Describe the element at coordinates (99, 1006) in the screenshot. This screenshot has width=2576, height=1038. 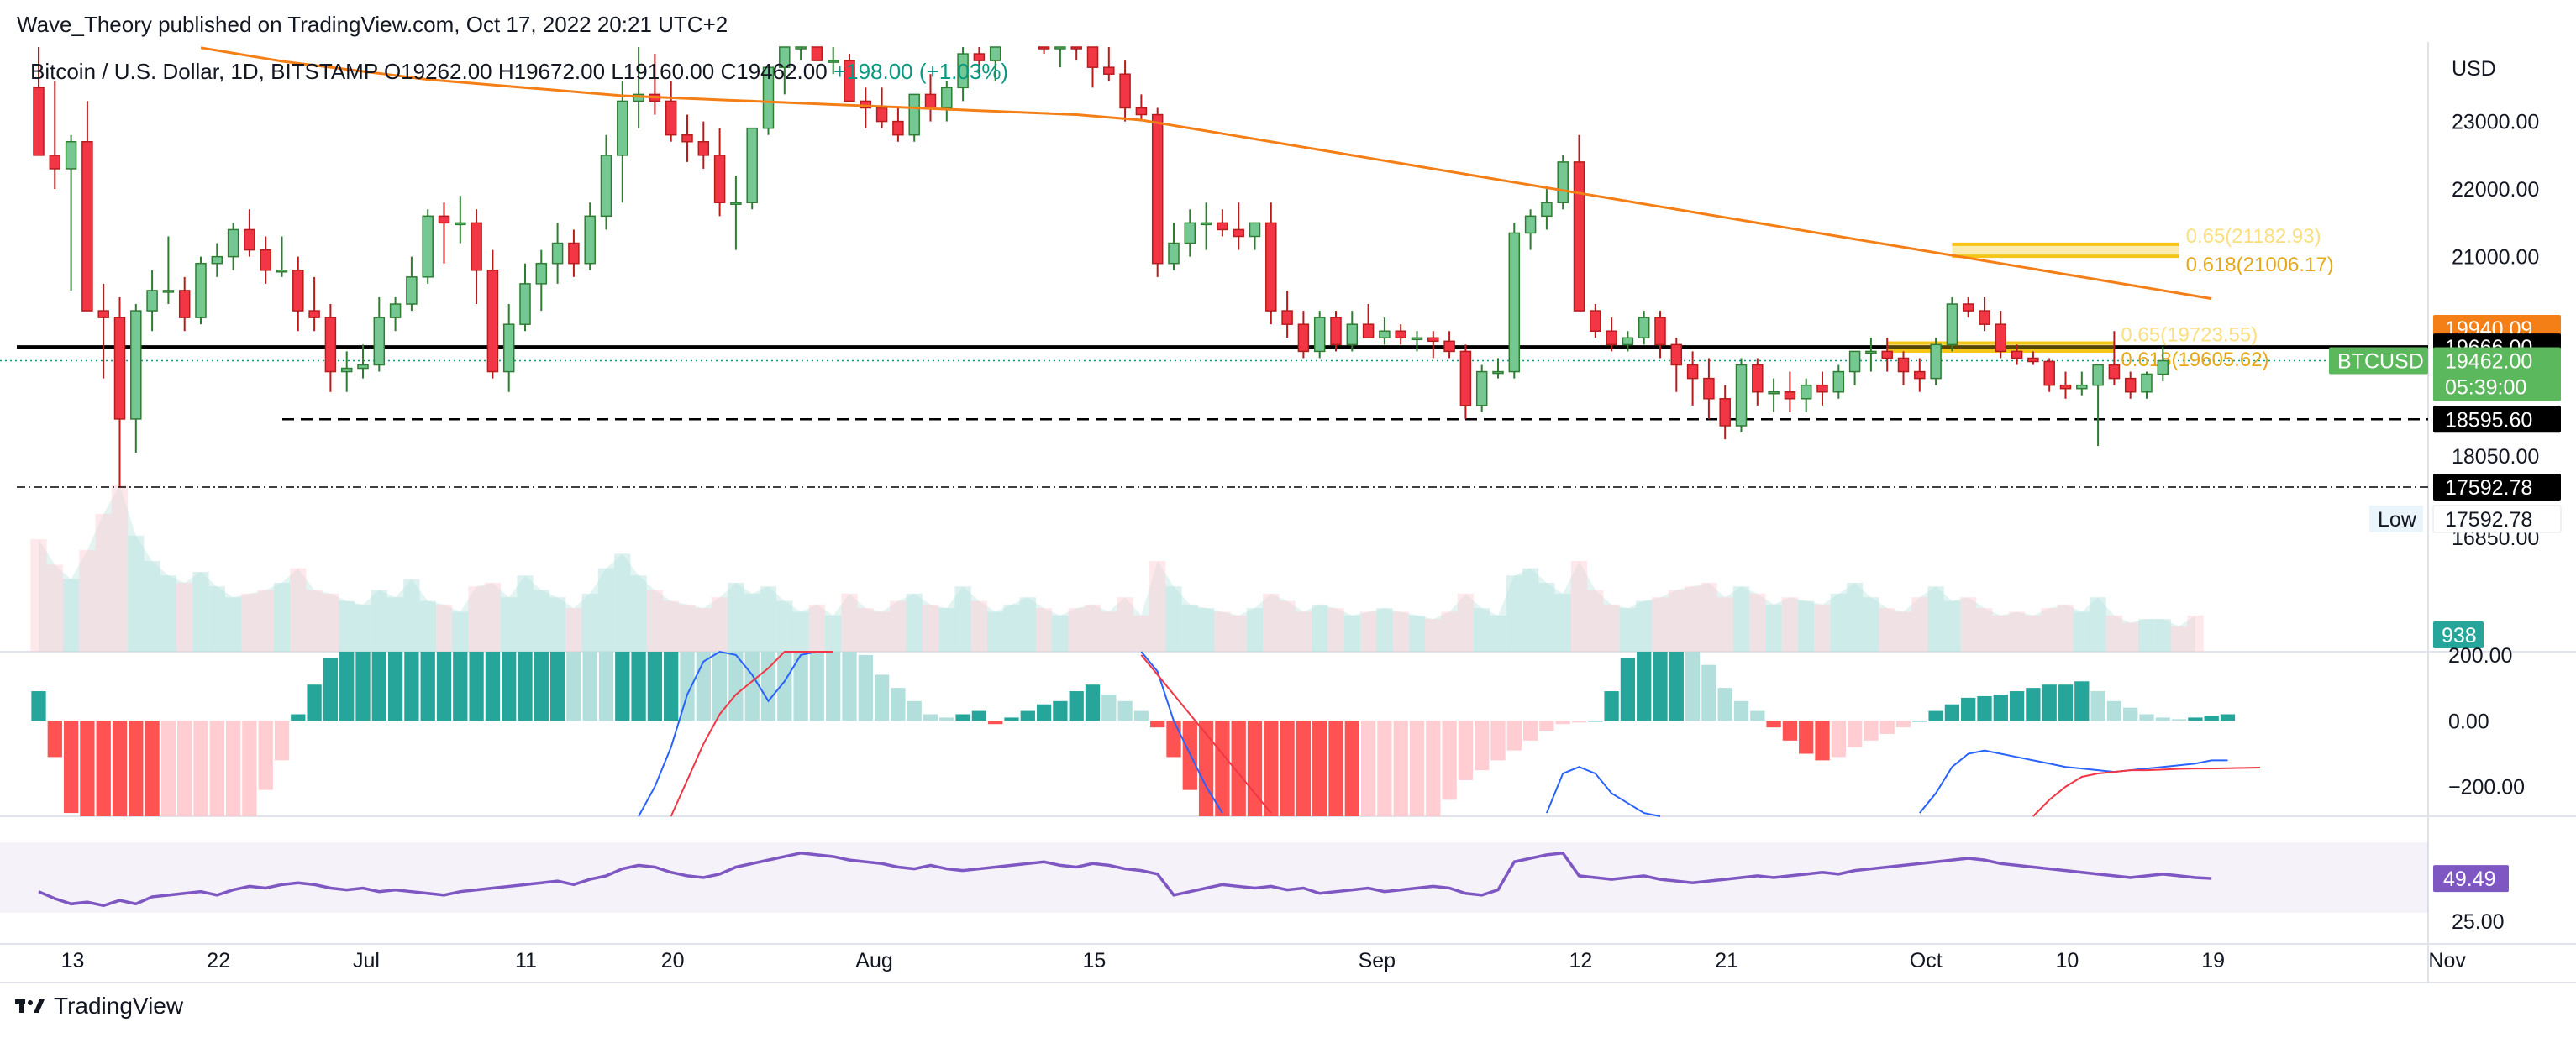
I see `tradingview-brand: TradingView` at that location.